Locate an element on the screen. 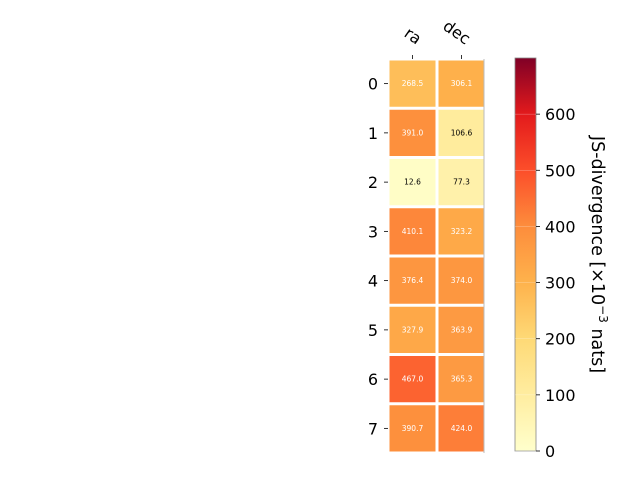  heatmap-cell-7-dec is located at coordinates (461, 428).